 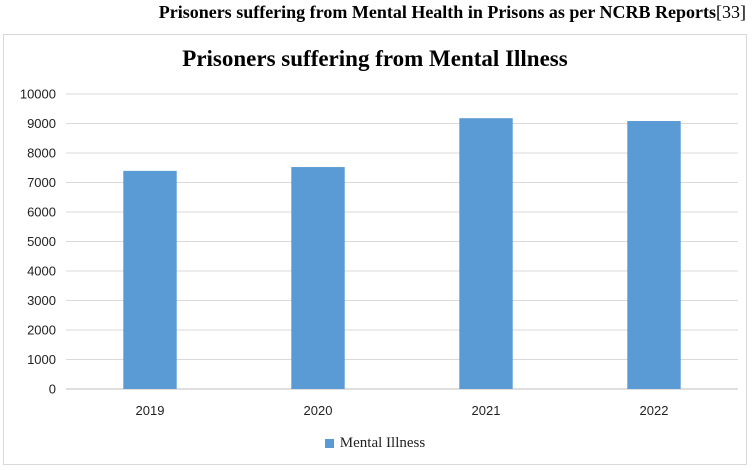 I want to click on y-tick-label: 6000, so click(x=41, y=212).